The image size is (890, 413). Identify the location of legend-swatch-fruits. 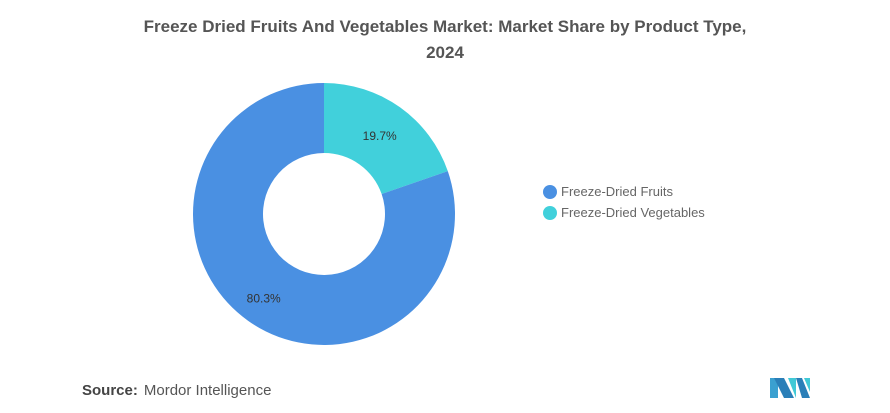
(550, 191).